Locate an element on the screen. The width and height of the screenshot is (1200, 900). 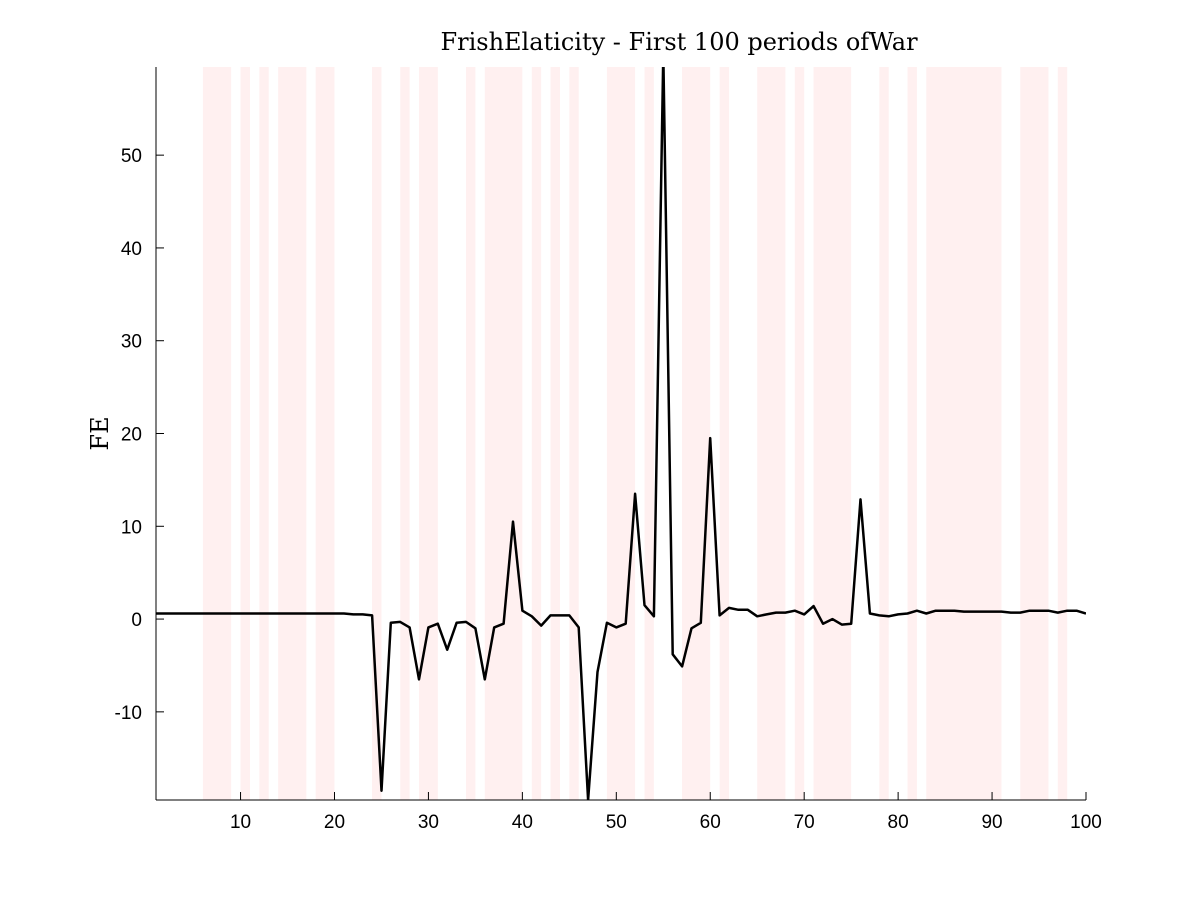
y-tick-label-10: 10 is located at coordinates (131, 527).